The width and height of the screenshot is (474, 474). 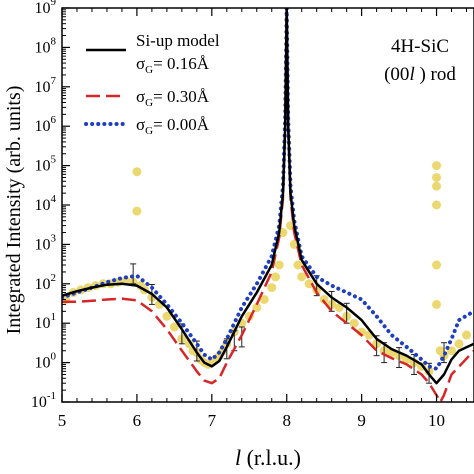 I want to click on annotation-line1: 4H-SiC, so click(x=420, y=46).